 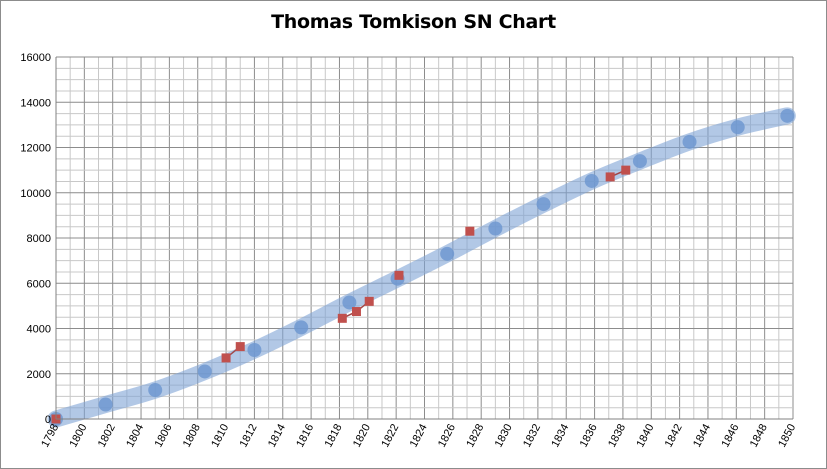 What do you see at coordinates (249, 435) in the screenshot?
I see `x-tick-label: 1812` at bounding box center [249, 435].